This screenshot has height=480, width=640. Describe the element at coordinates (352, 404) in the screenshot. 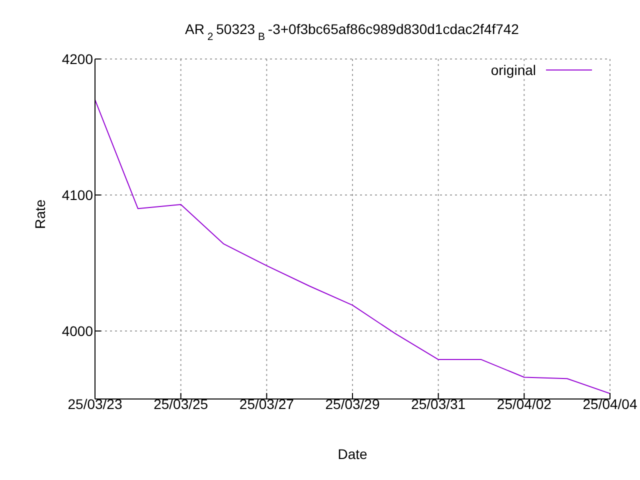

I see `x-tick-label: 25/03/29` at that location.